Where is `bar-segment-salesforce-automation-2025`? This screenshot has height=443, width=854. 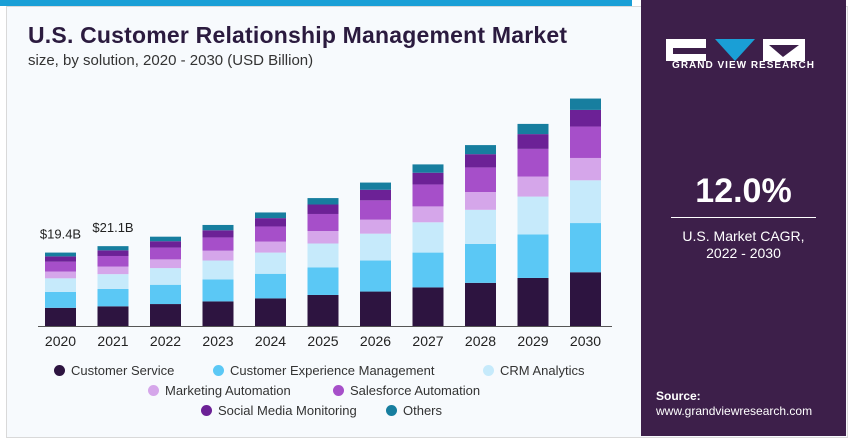 bar-segment-salesforce-automation-2025 is located at coordinates (323, 222).